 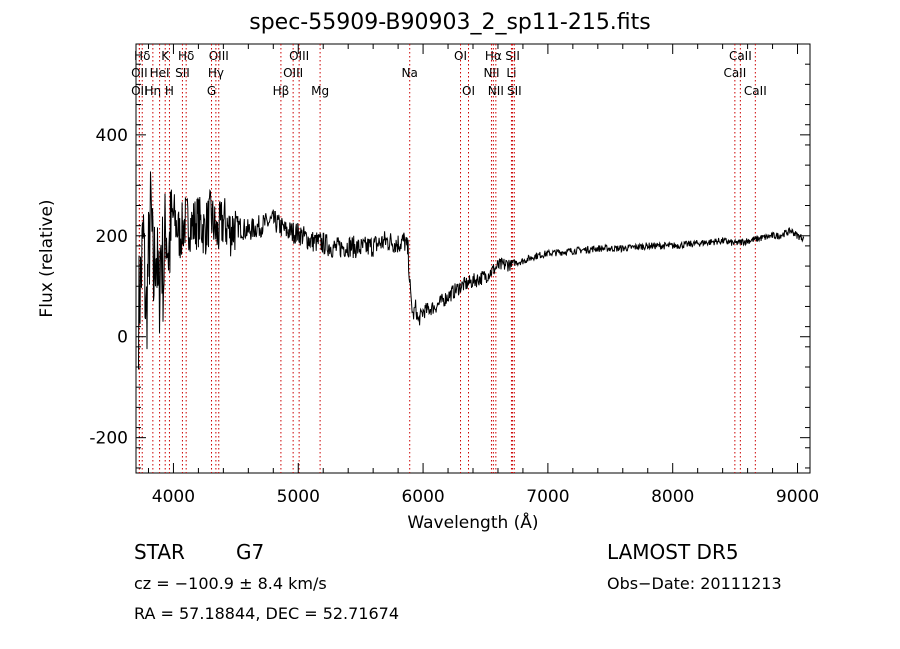 I want to click on subclass-label: G7, so click(x=250, y=552).